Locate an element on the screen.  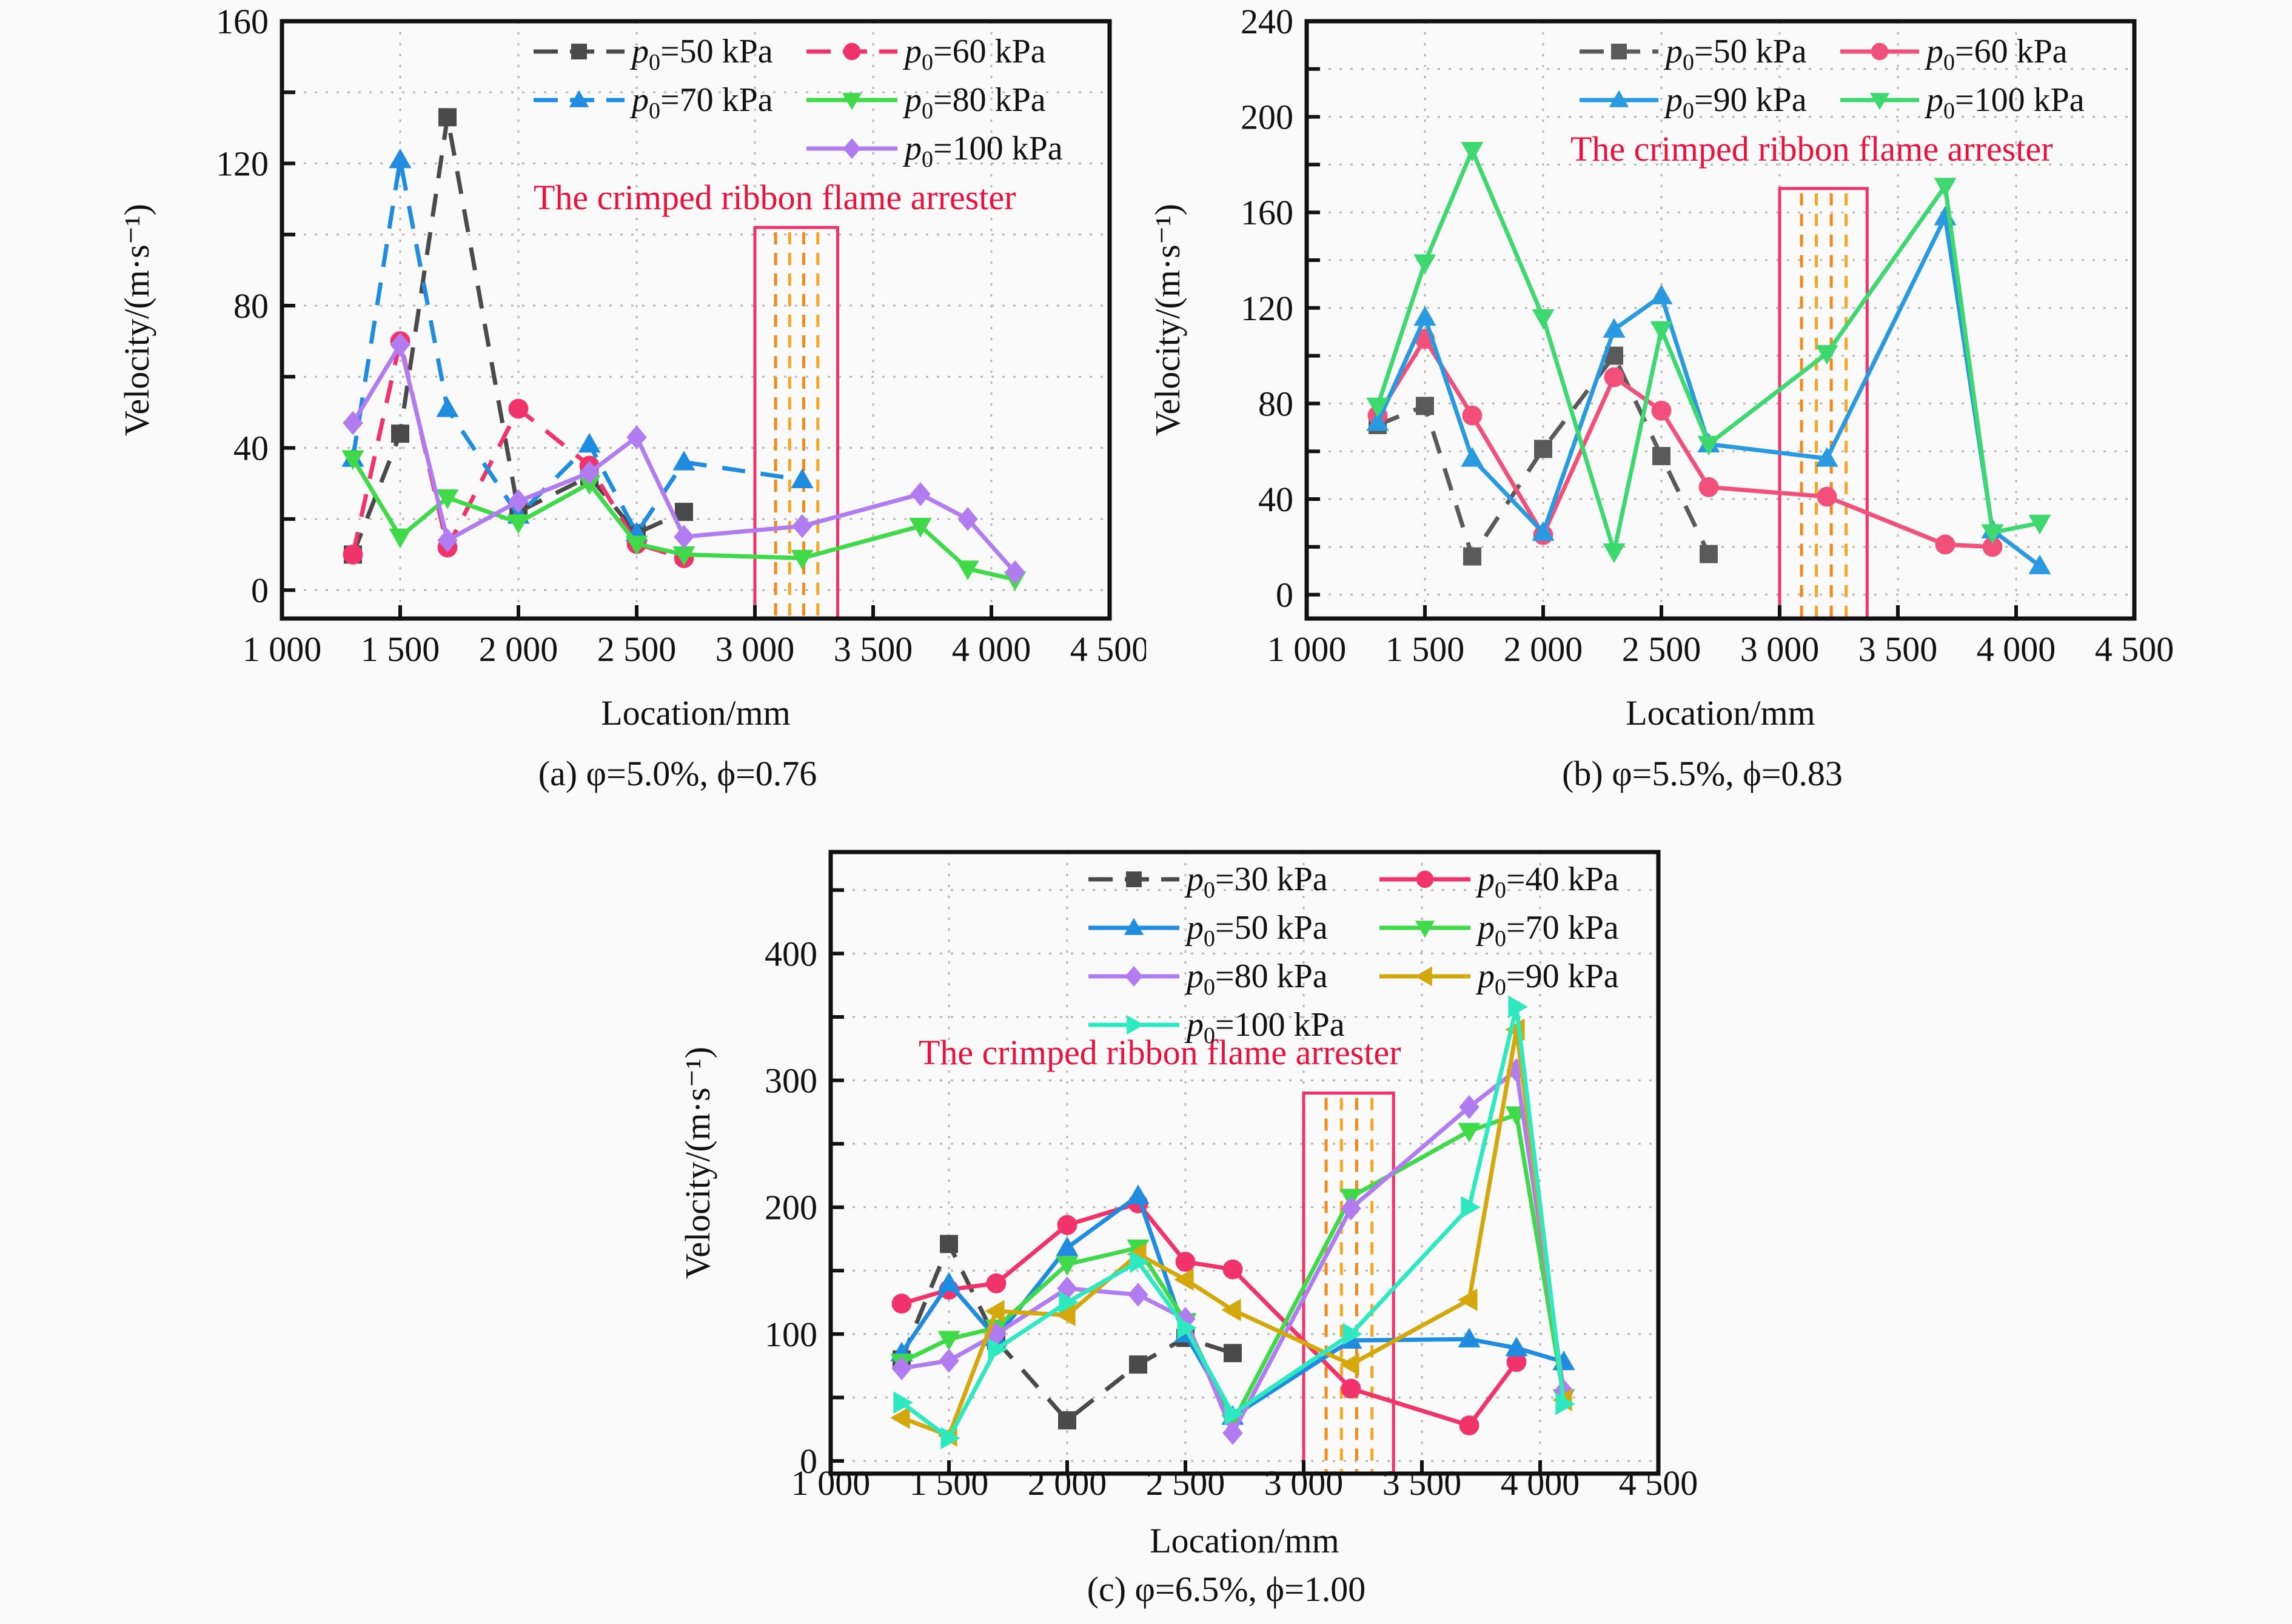
legend-label: p0=80 kPa is located at coordinates (1256, 979).